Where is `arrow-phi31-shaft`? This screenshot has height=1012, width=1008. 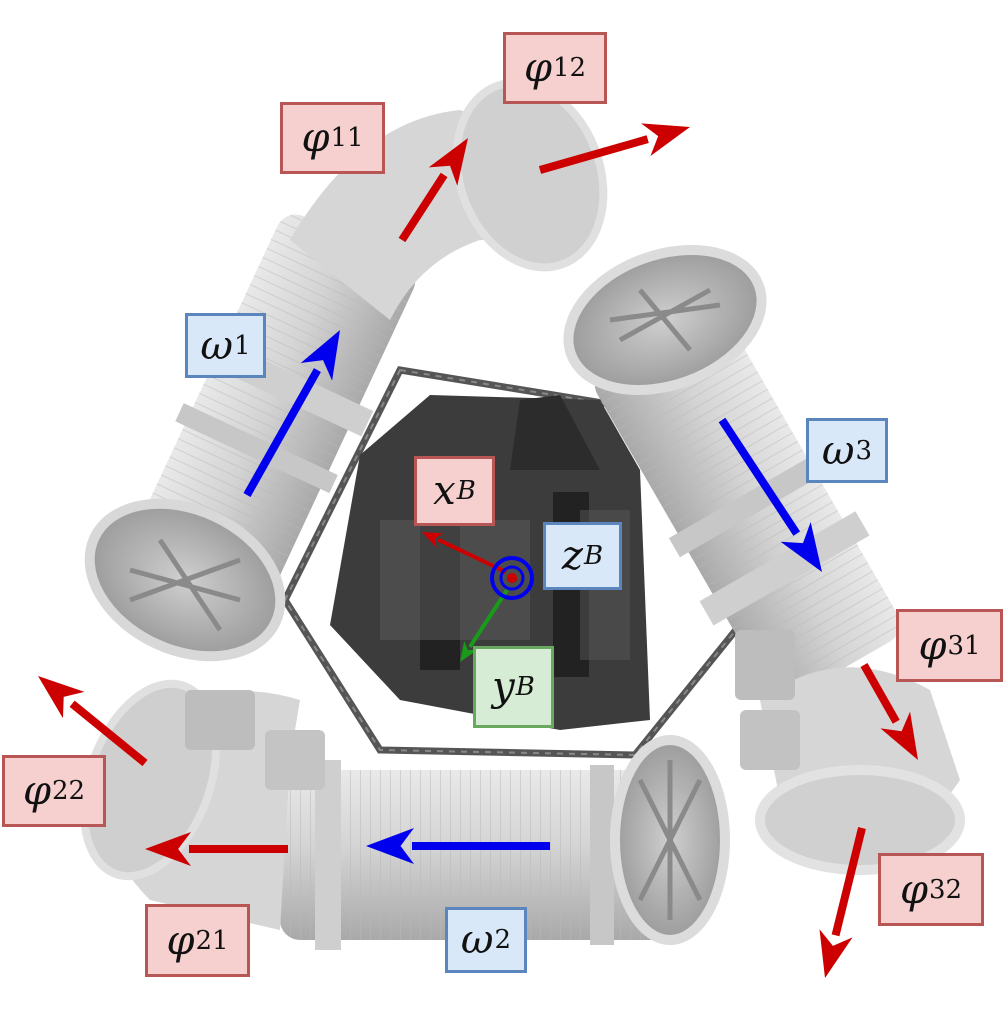
arrow-phi31-shaft is located at coordinates (880, 693).